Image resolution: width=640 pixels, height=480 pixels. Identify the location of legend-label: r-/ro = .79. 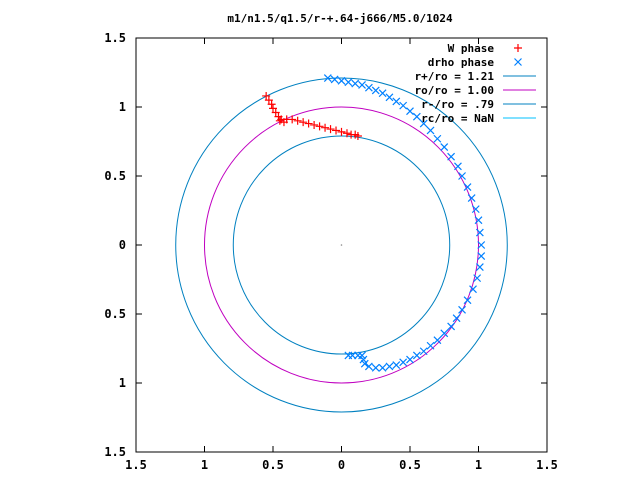
(457, 104).